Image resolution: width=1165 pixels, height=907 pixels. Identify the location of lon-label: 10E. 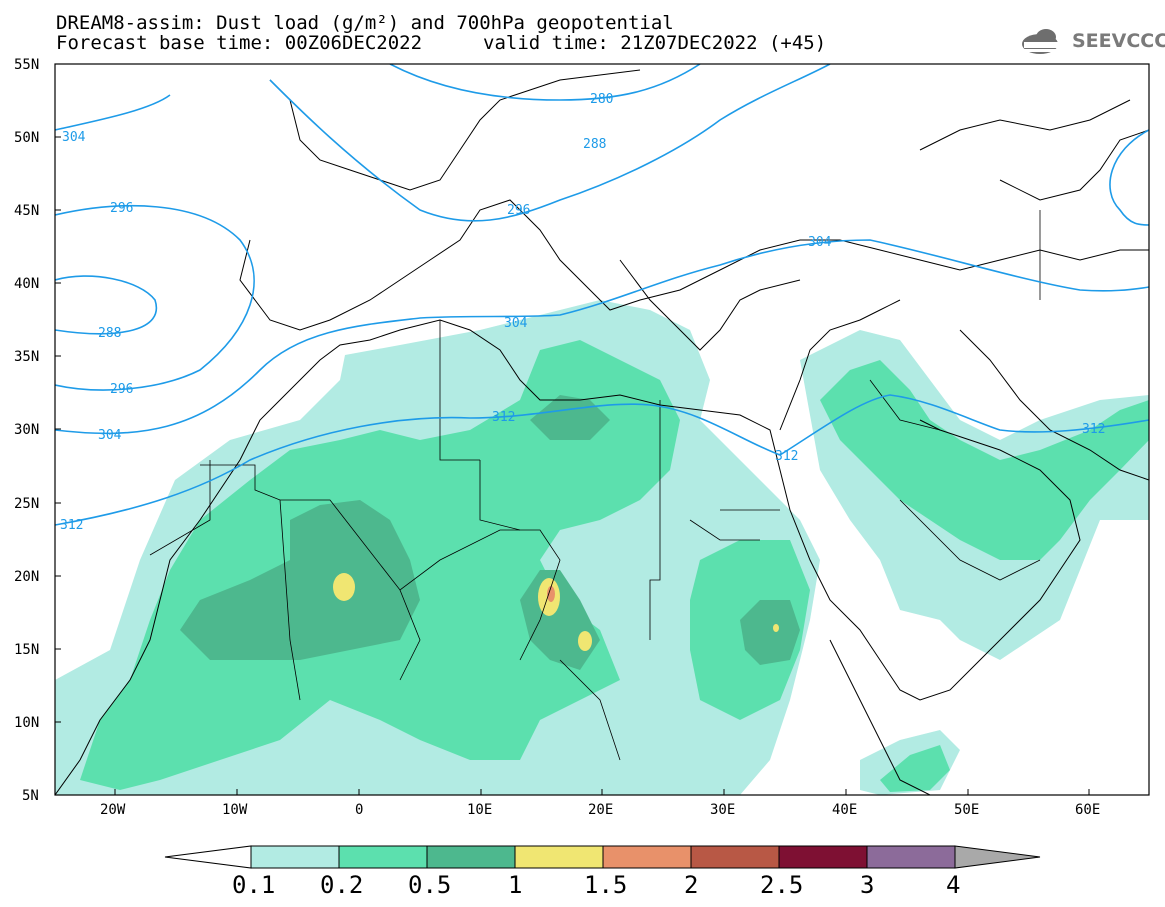
(479, 810).